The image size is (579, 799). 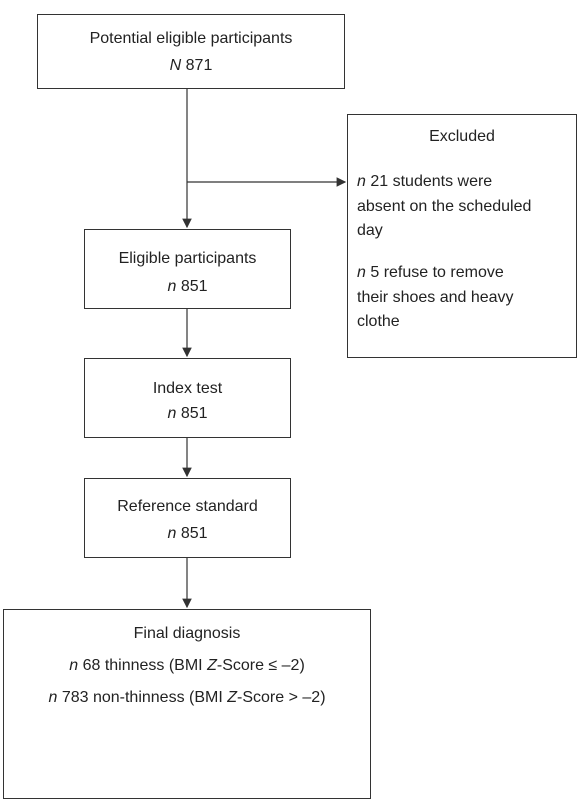 What do you see at coordinates (191, 51) in the screenshot?
I see `node: Potential eligible participants N 871` at bounding box center [191, 51].